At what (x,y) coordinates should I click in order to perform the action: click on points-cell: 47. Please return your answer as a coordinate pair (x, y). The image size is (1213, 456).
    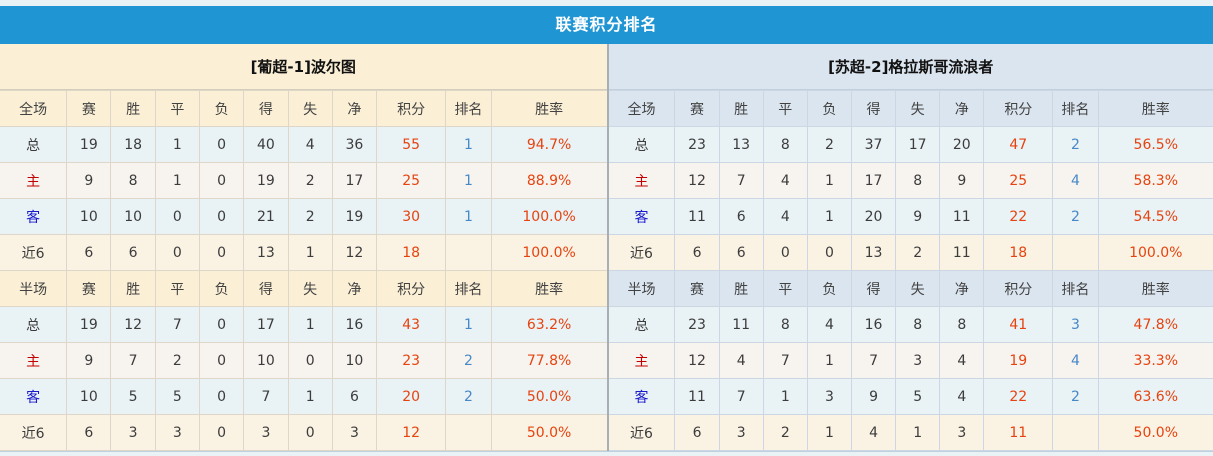
    Looking at the image, I should click on (1018, 144).